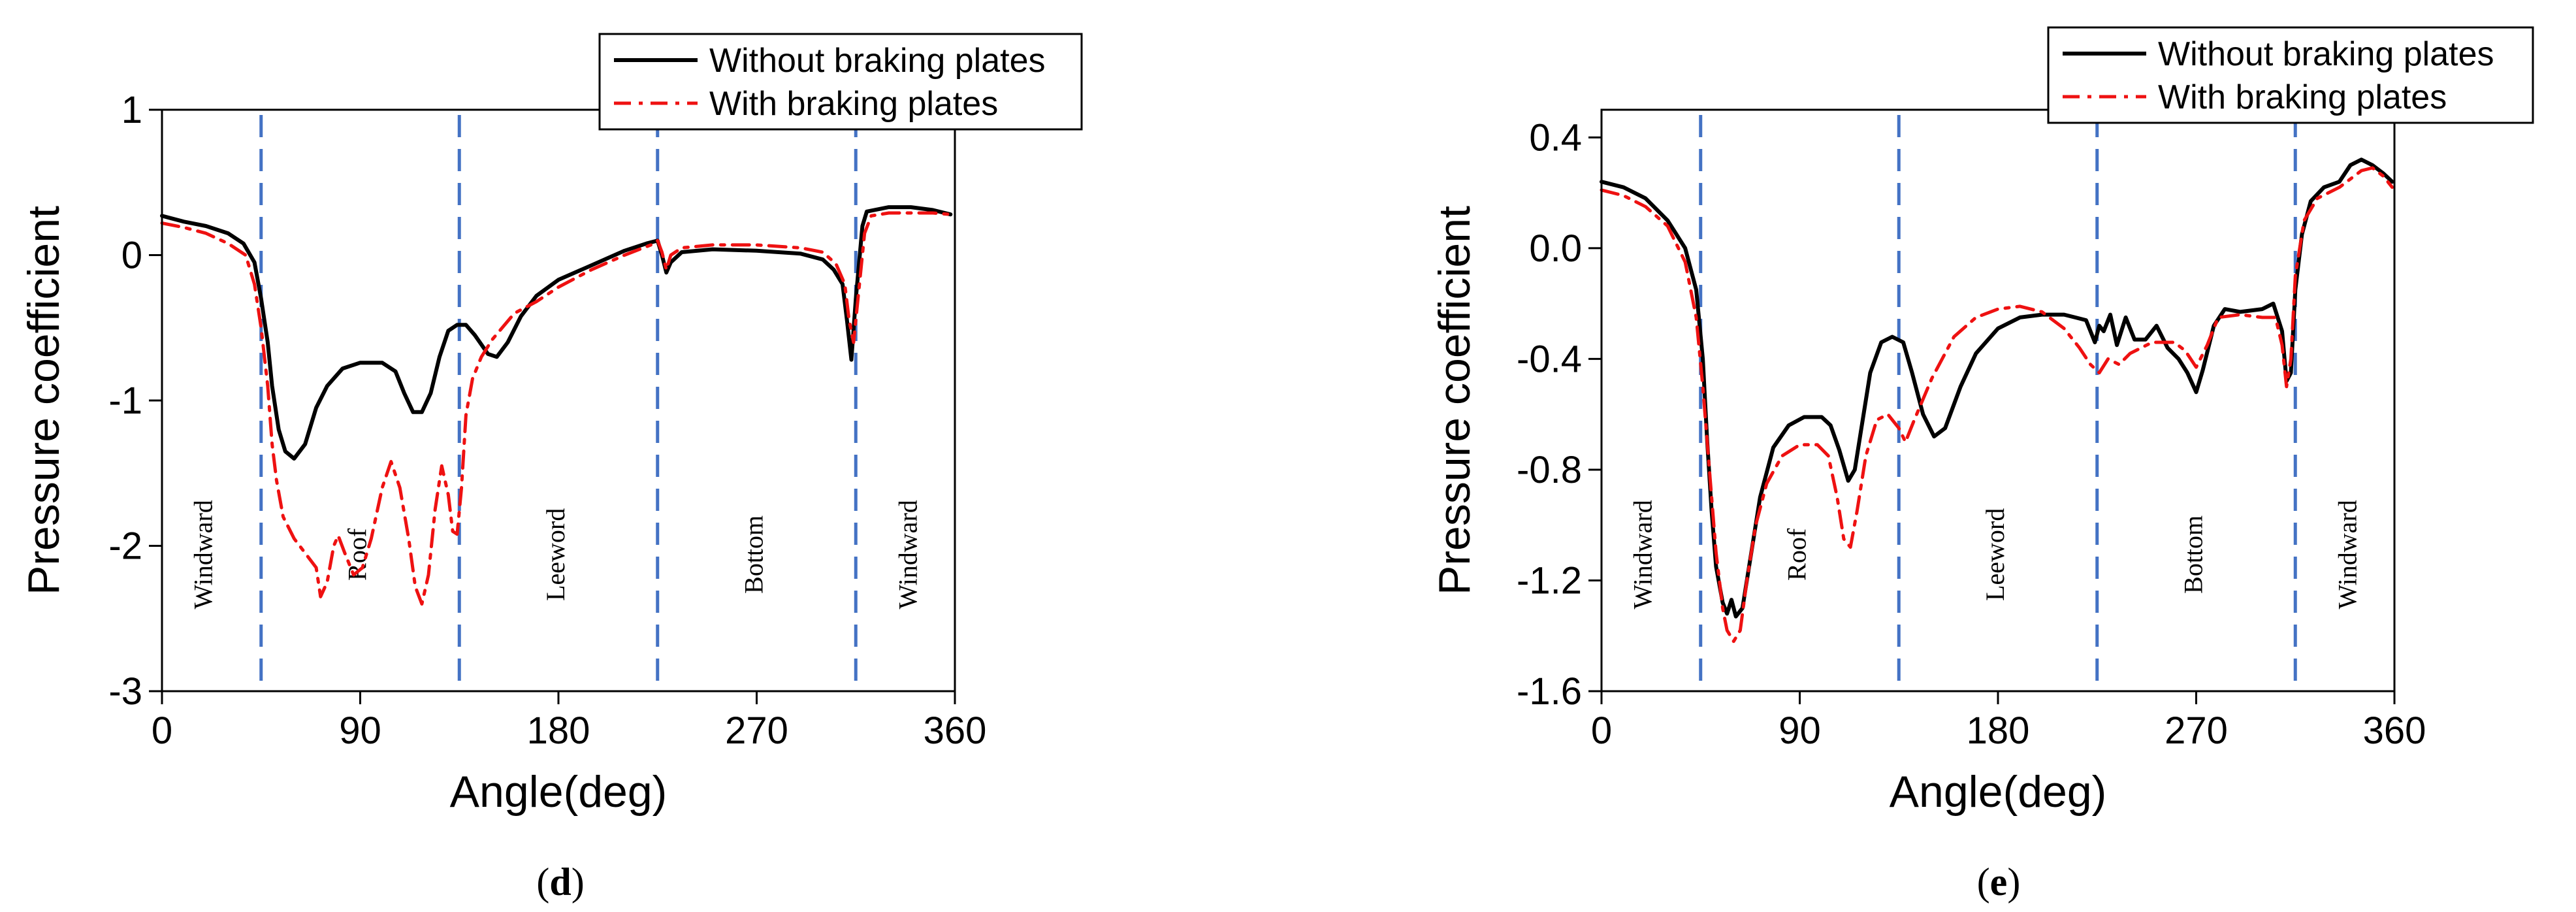  I want to click on panel-d-ytick-label-0: 1, so click(131, 110).